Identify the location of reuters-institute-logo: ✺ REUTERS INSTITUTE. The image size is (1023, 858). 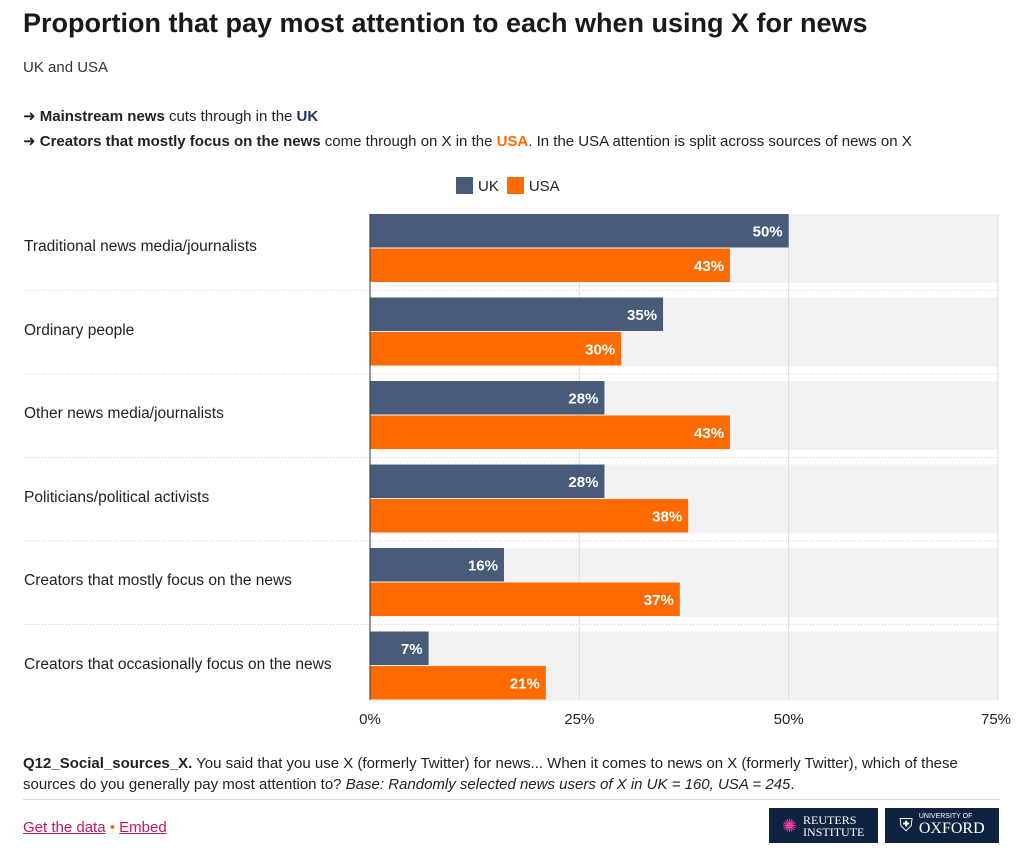
(823, 825).